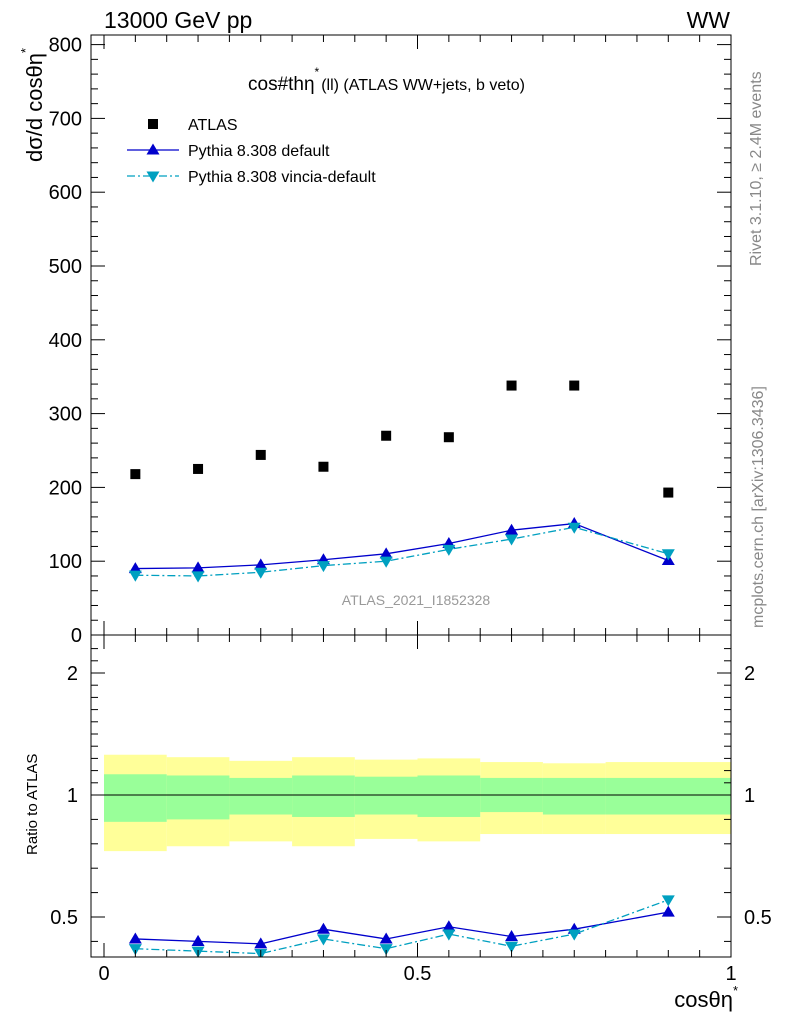 The height and width of the screenshot is (1024, 786). What do you see at coordinates (749, 674) in the screenshot?
I see `ratio-y-tick-label-right: 2` at bounding box center [749, 674].